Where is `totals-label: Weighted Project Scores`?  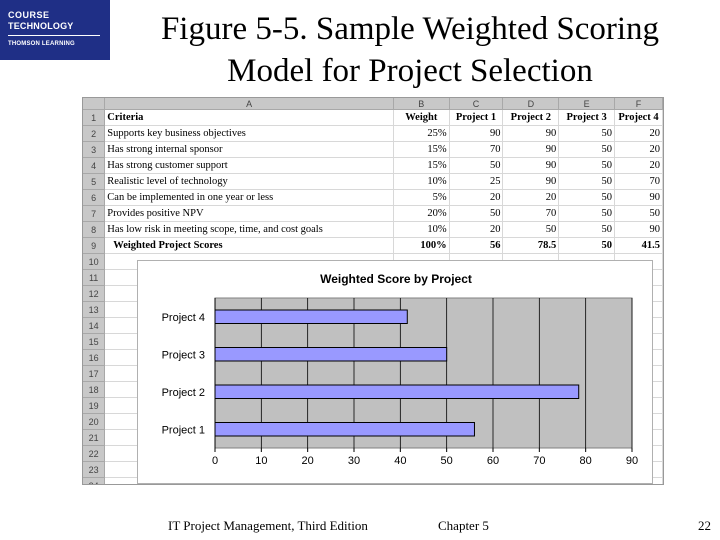 totals-label: Weighted Project Scores is located at coordinates (249, 245).